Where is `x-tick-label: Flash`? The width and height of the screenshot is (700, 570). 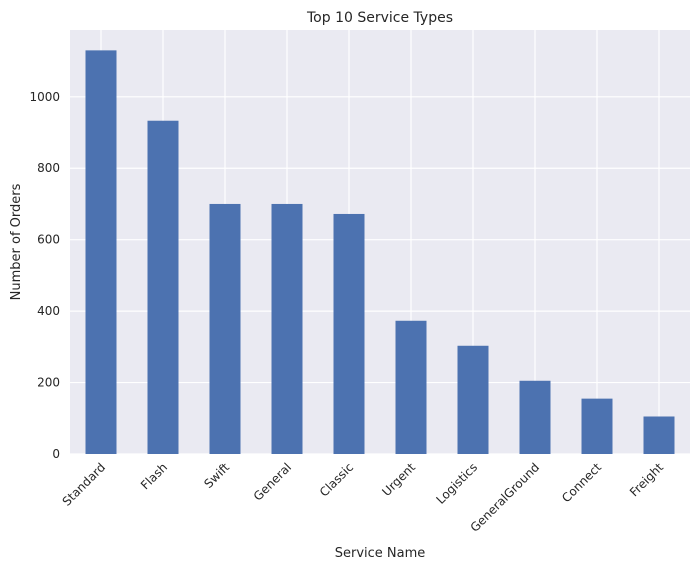 x-tick-label: Flash is located at coordinates (154, 476).